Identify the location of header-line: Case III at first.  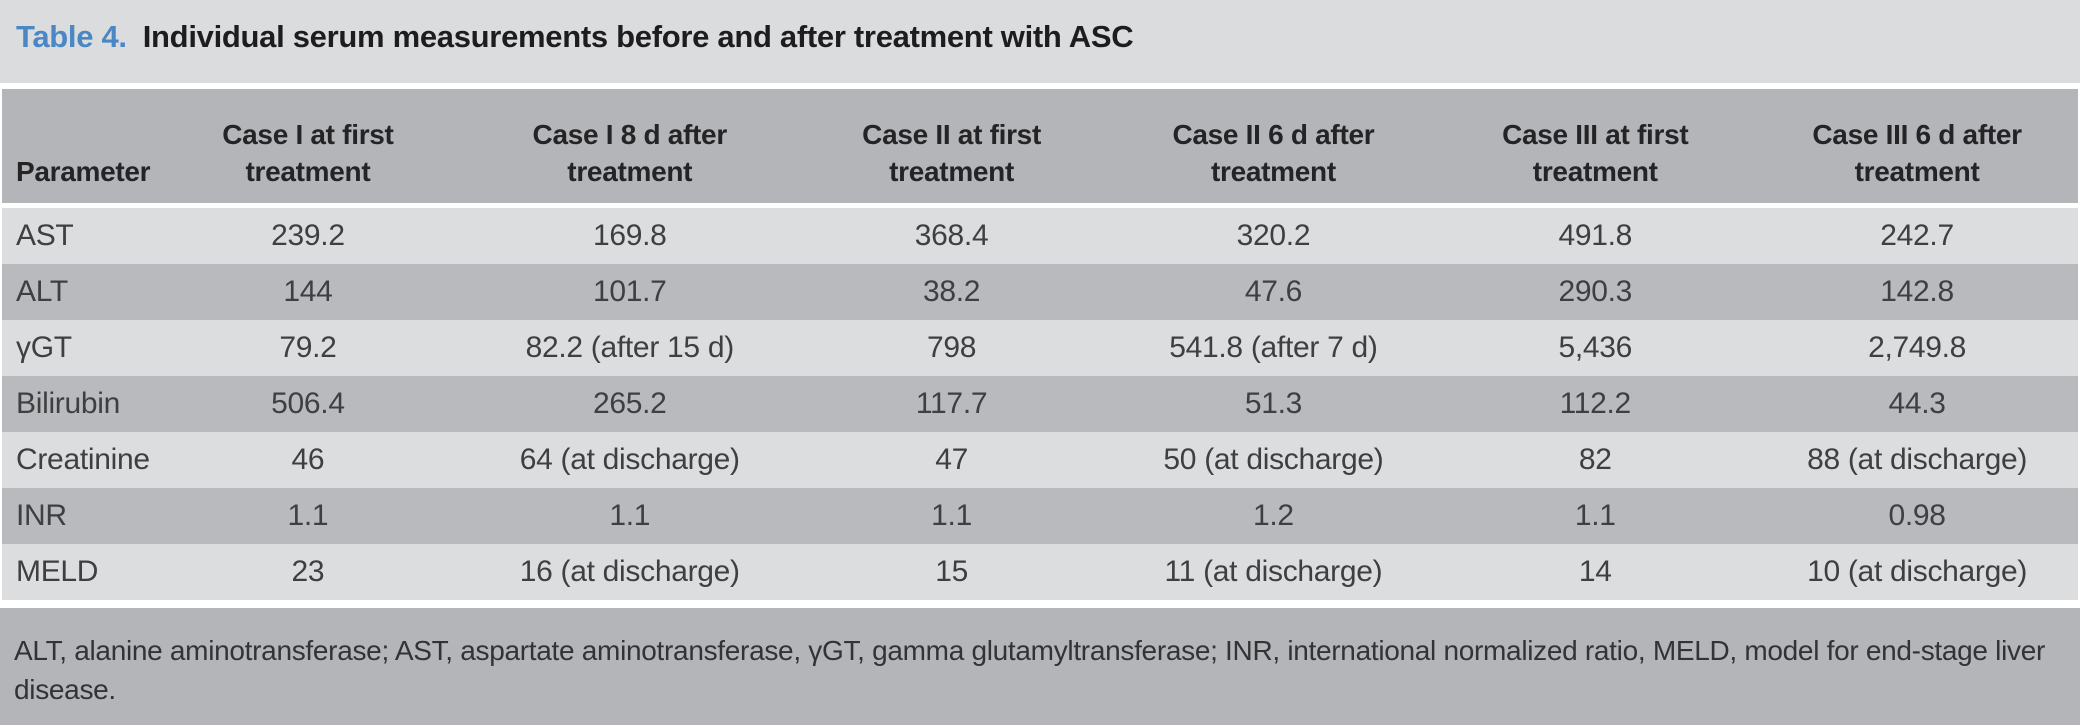
(1595, 134).